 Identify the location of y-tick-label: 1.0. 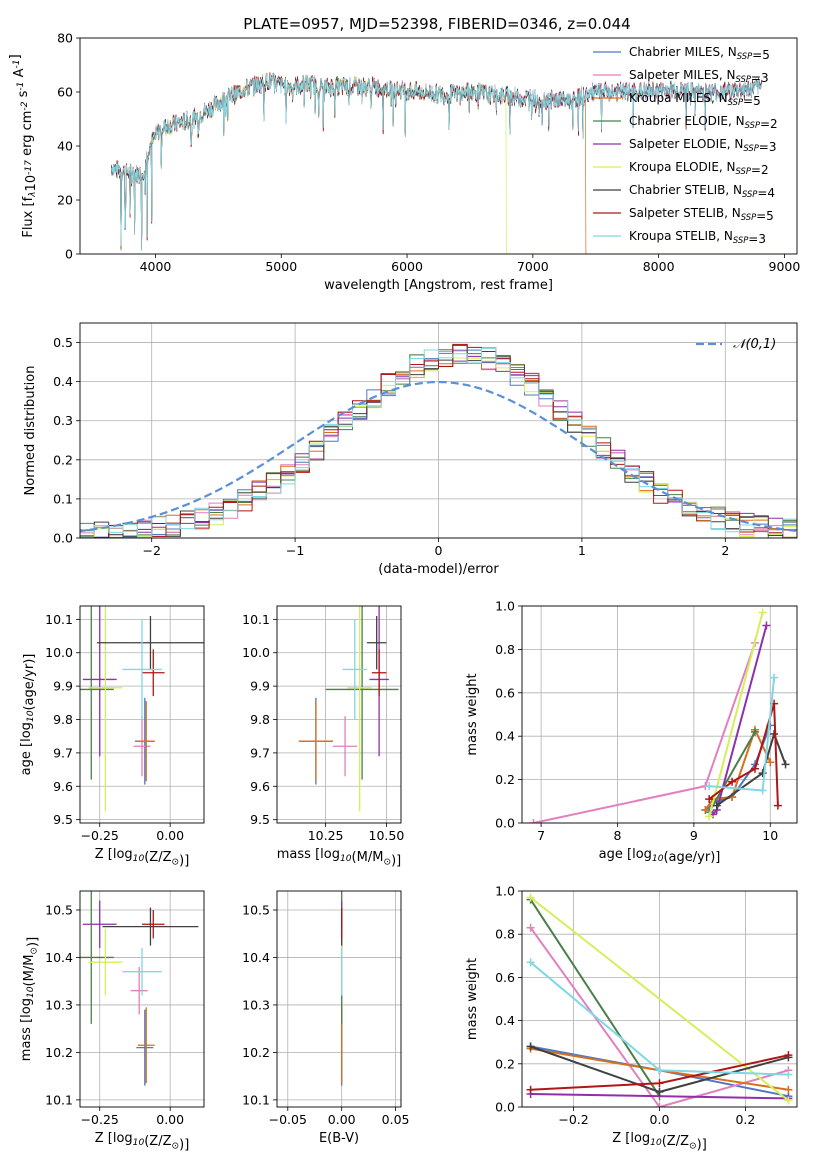
(505, 606).